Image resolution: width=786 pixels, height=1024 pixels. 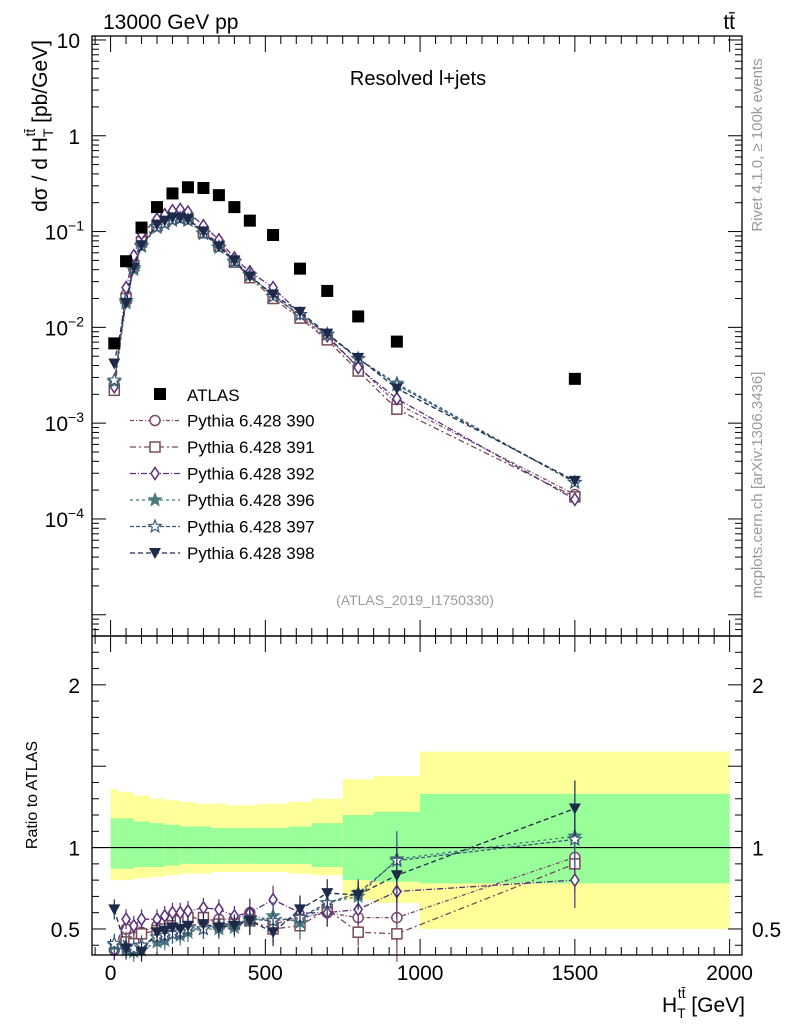 I want to click on legend-entry-atlas: ATLAS, so click(x=197, y=395).